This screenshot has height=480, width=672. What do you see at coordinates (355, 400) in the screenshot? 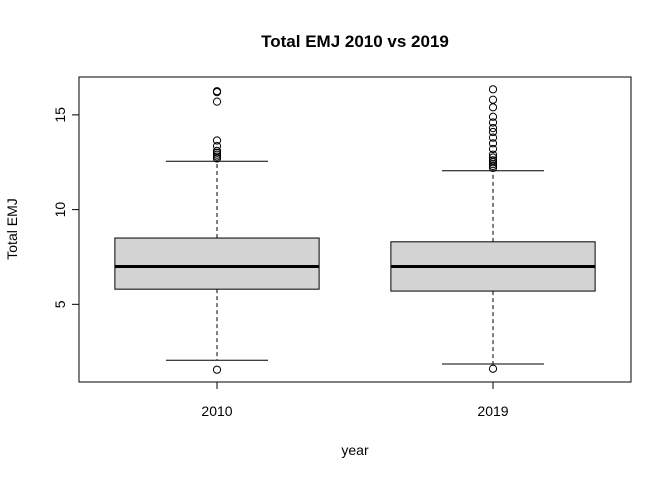
I see `x-axis: 2010 2019` at bounding box center [355, 400].